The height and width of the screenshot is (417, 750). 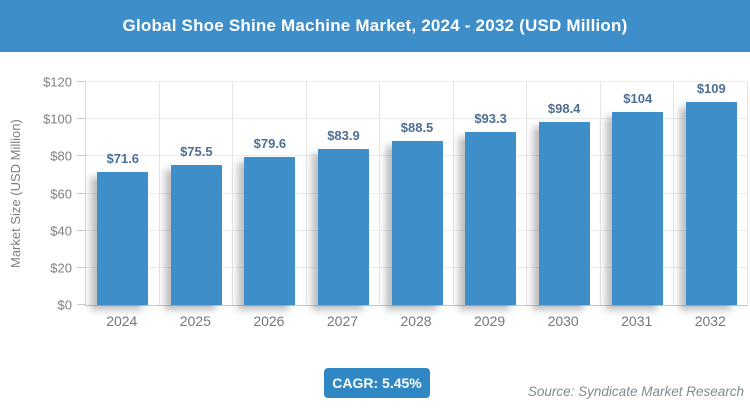 I want to click on y-tick-label: $100, so click(x=57, y=119).